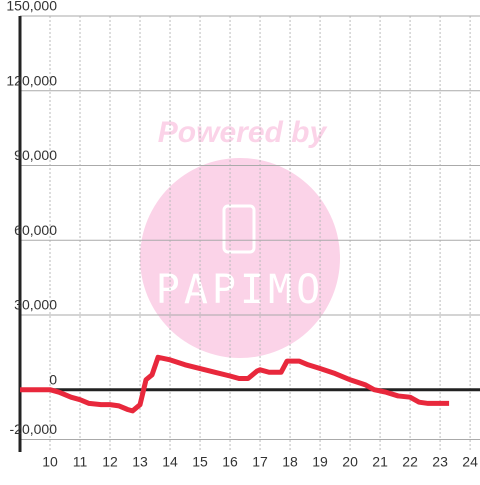 The height and width of the screenshot is (485, 480). I want to click on plot, so click(235, 384).